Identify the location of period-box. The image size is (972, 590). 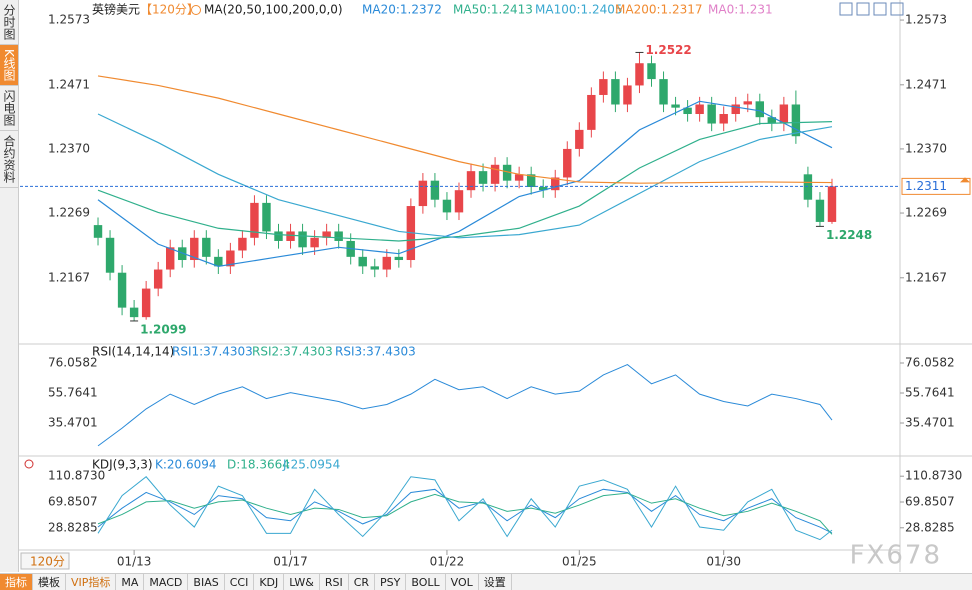
(45, 561).